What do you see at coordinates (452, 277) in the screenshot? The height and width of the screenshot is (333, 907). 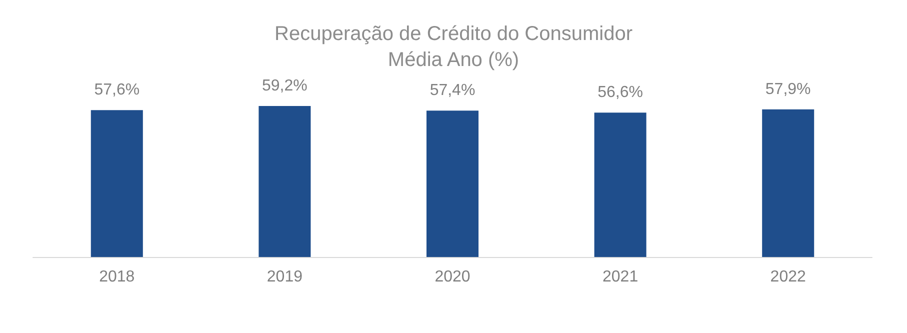 I see `x-tick-label: 2020` at bounding box center [452, 277].